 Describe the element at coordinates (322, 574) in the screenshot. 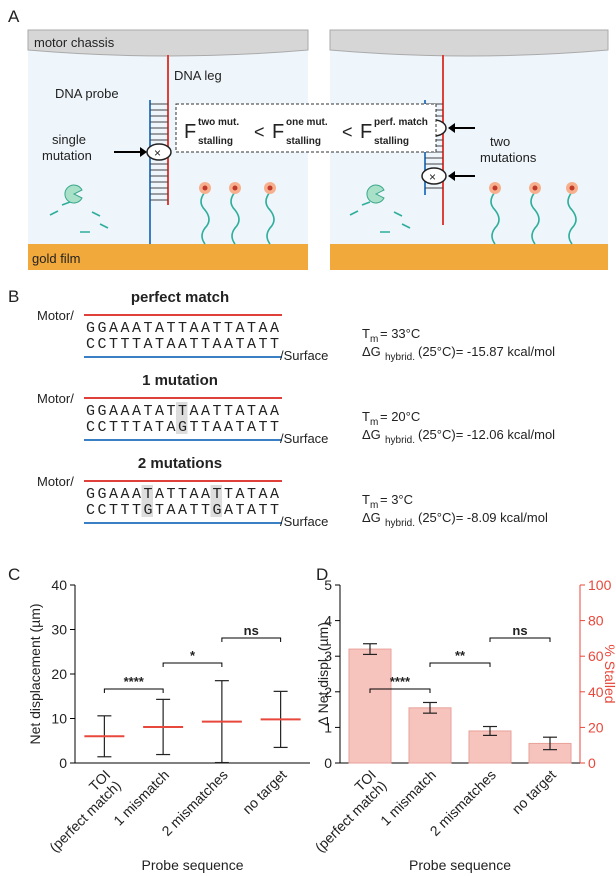

I see `panel-label: D` at that location.